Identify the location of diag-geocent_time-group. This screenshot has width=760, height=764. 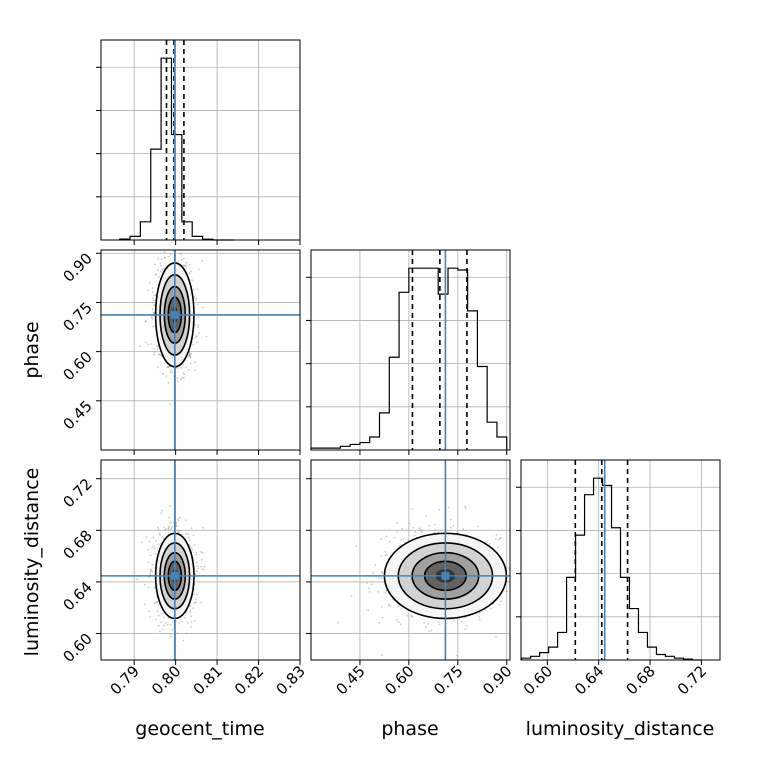
(198, 142).